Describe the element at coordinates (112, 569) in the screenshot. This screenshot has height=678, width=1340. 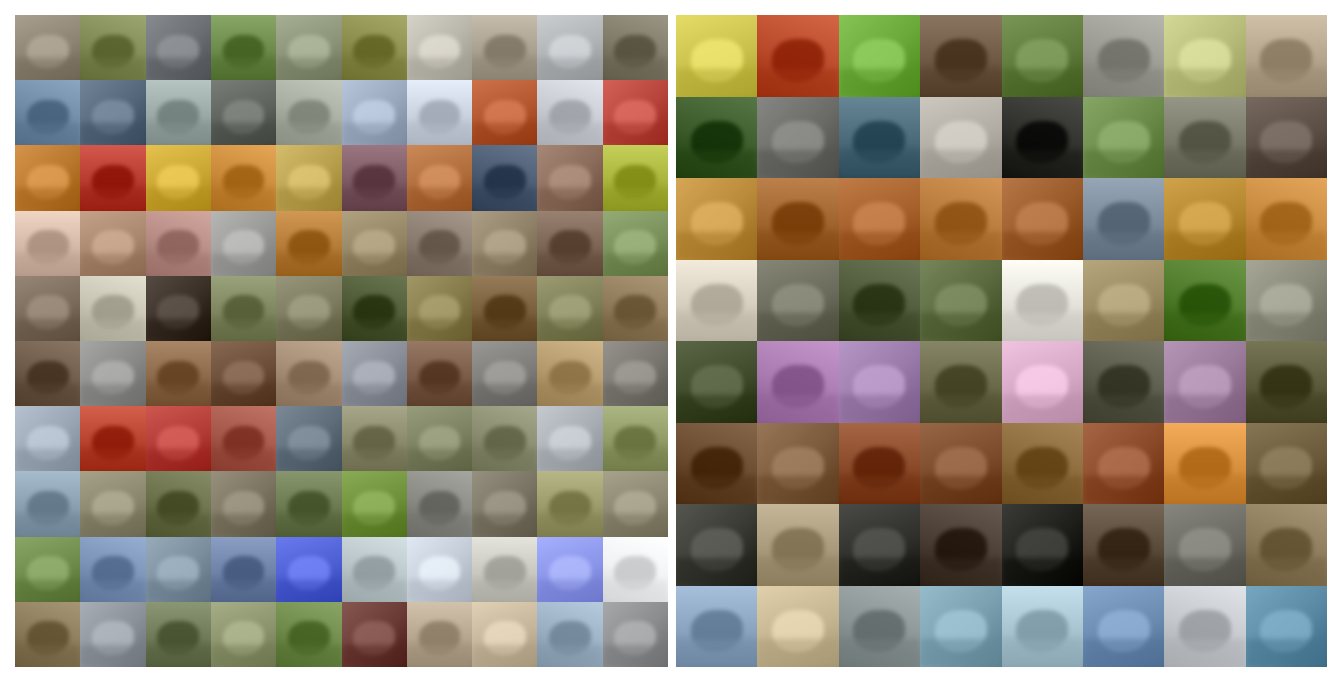
I see `left-grid-airplane-image` at that location.